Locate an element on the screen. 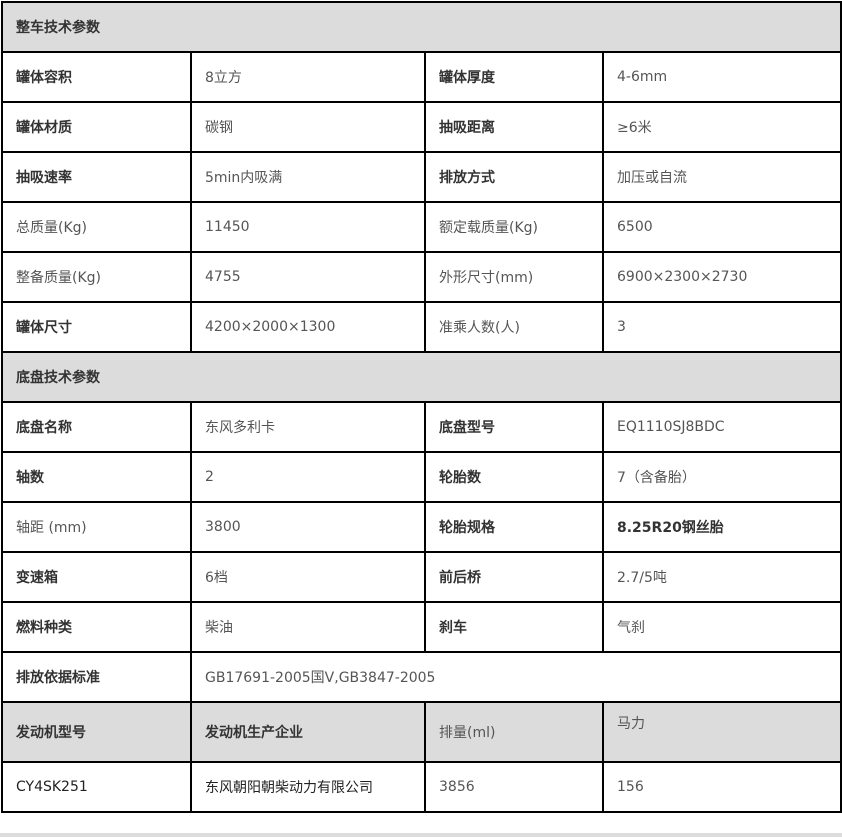 This screenshot has height=837, width=842. table-row: 抽吸速率 5min内吸满 排放方式 加压或自流 is located at coordinates (421, 177).